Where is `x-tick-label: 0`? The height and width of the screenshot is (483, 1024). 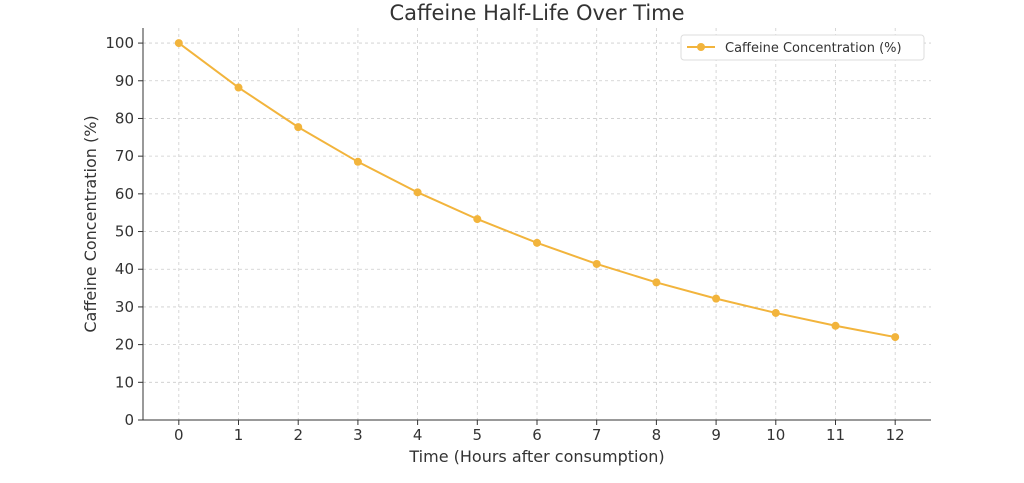
x-tick-label: 0 is located at coordinates (179, 435).